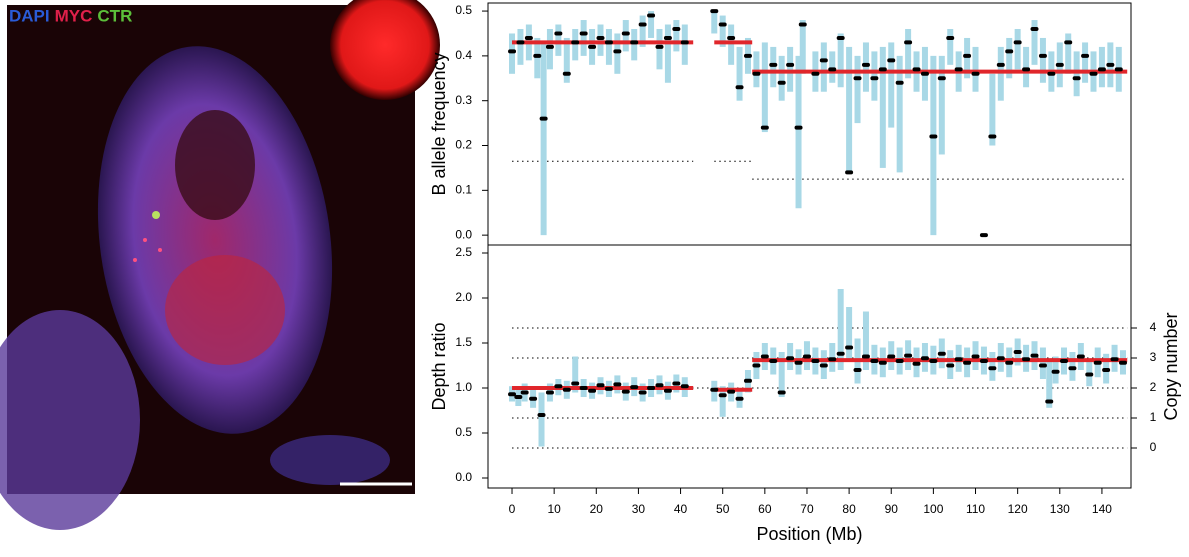 The image size is (1189, 557). What do you see at coordinates (807, 509) in the screenshot?
I see `x-tick-label: 70` at bounding box center [807, 509].